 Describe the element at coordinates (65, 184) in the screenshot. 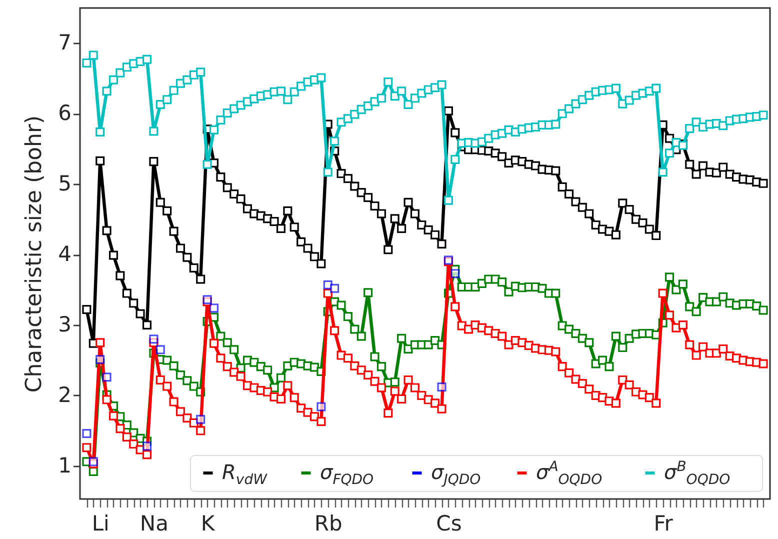

I see `y-tick-label: 5` at that location.